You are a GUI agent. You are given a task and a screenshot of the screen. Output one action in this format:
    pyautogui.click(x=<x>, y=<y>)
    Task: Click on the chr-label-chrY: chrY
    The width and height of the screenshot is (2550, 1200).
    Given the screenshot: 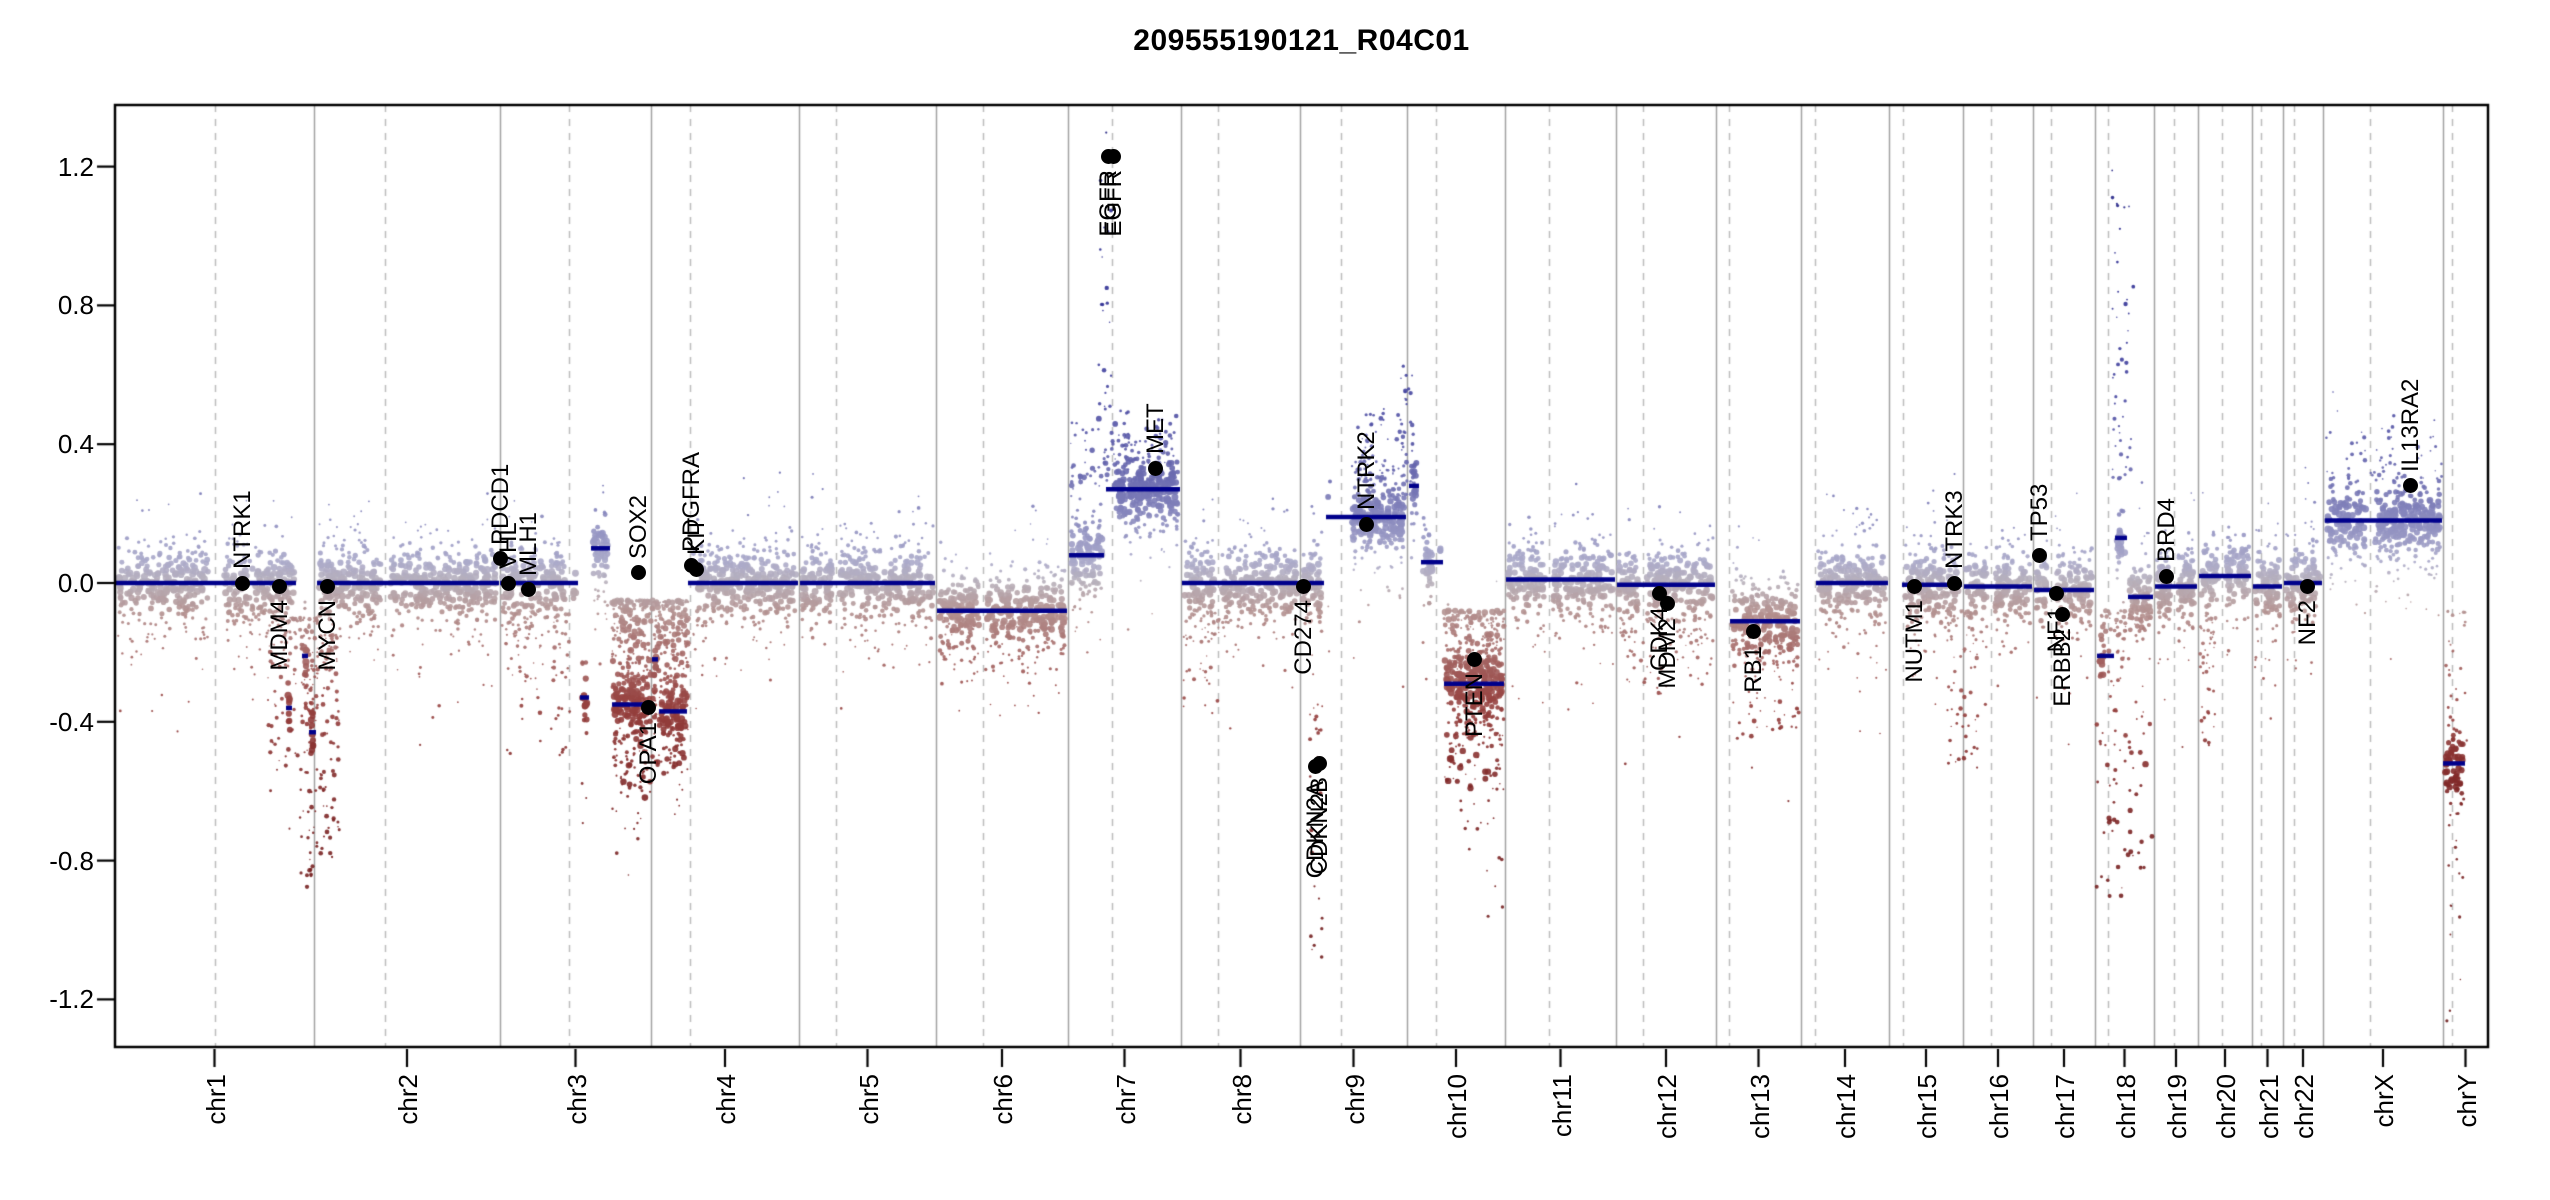 What is the action you would take?
    pyautogui.click(x=2466, y=1101)
    